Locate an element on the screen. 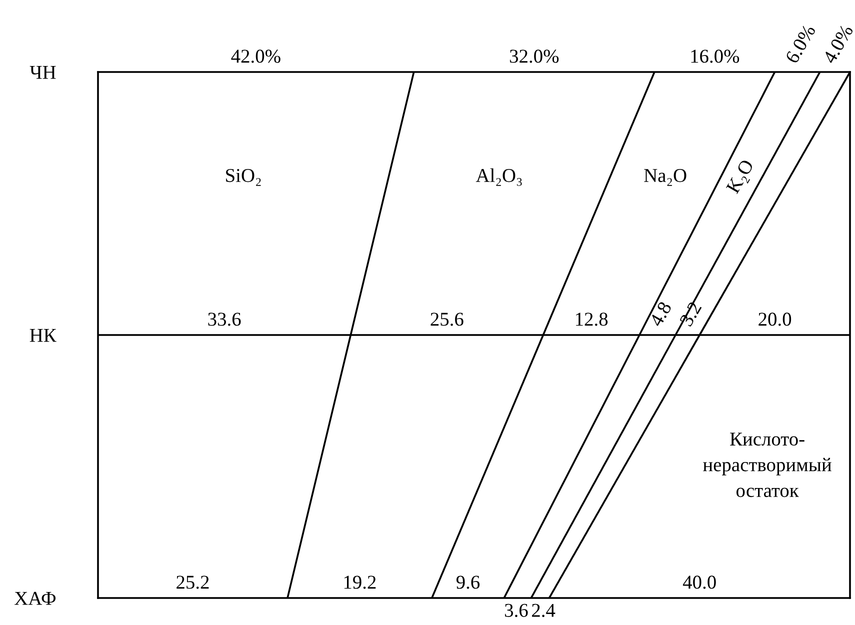  data-label: 25.2 is located at coordinates (192, 582).